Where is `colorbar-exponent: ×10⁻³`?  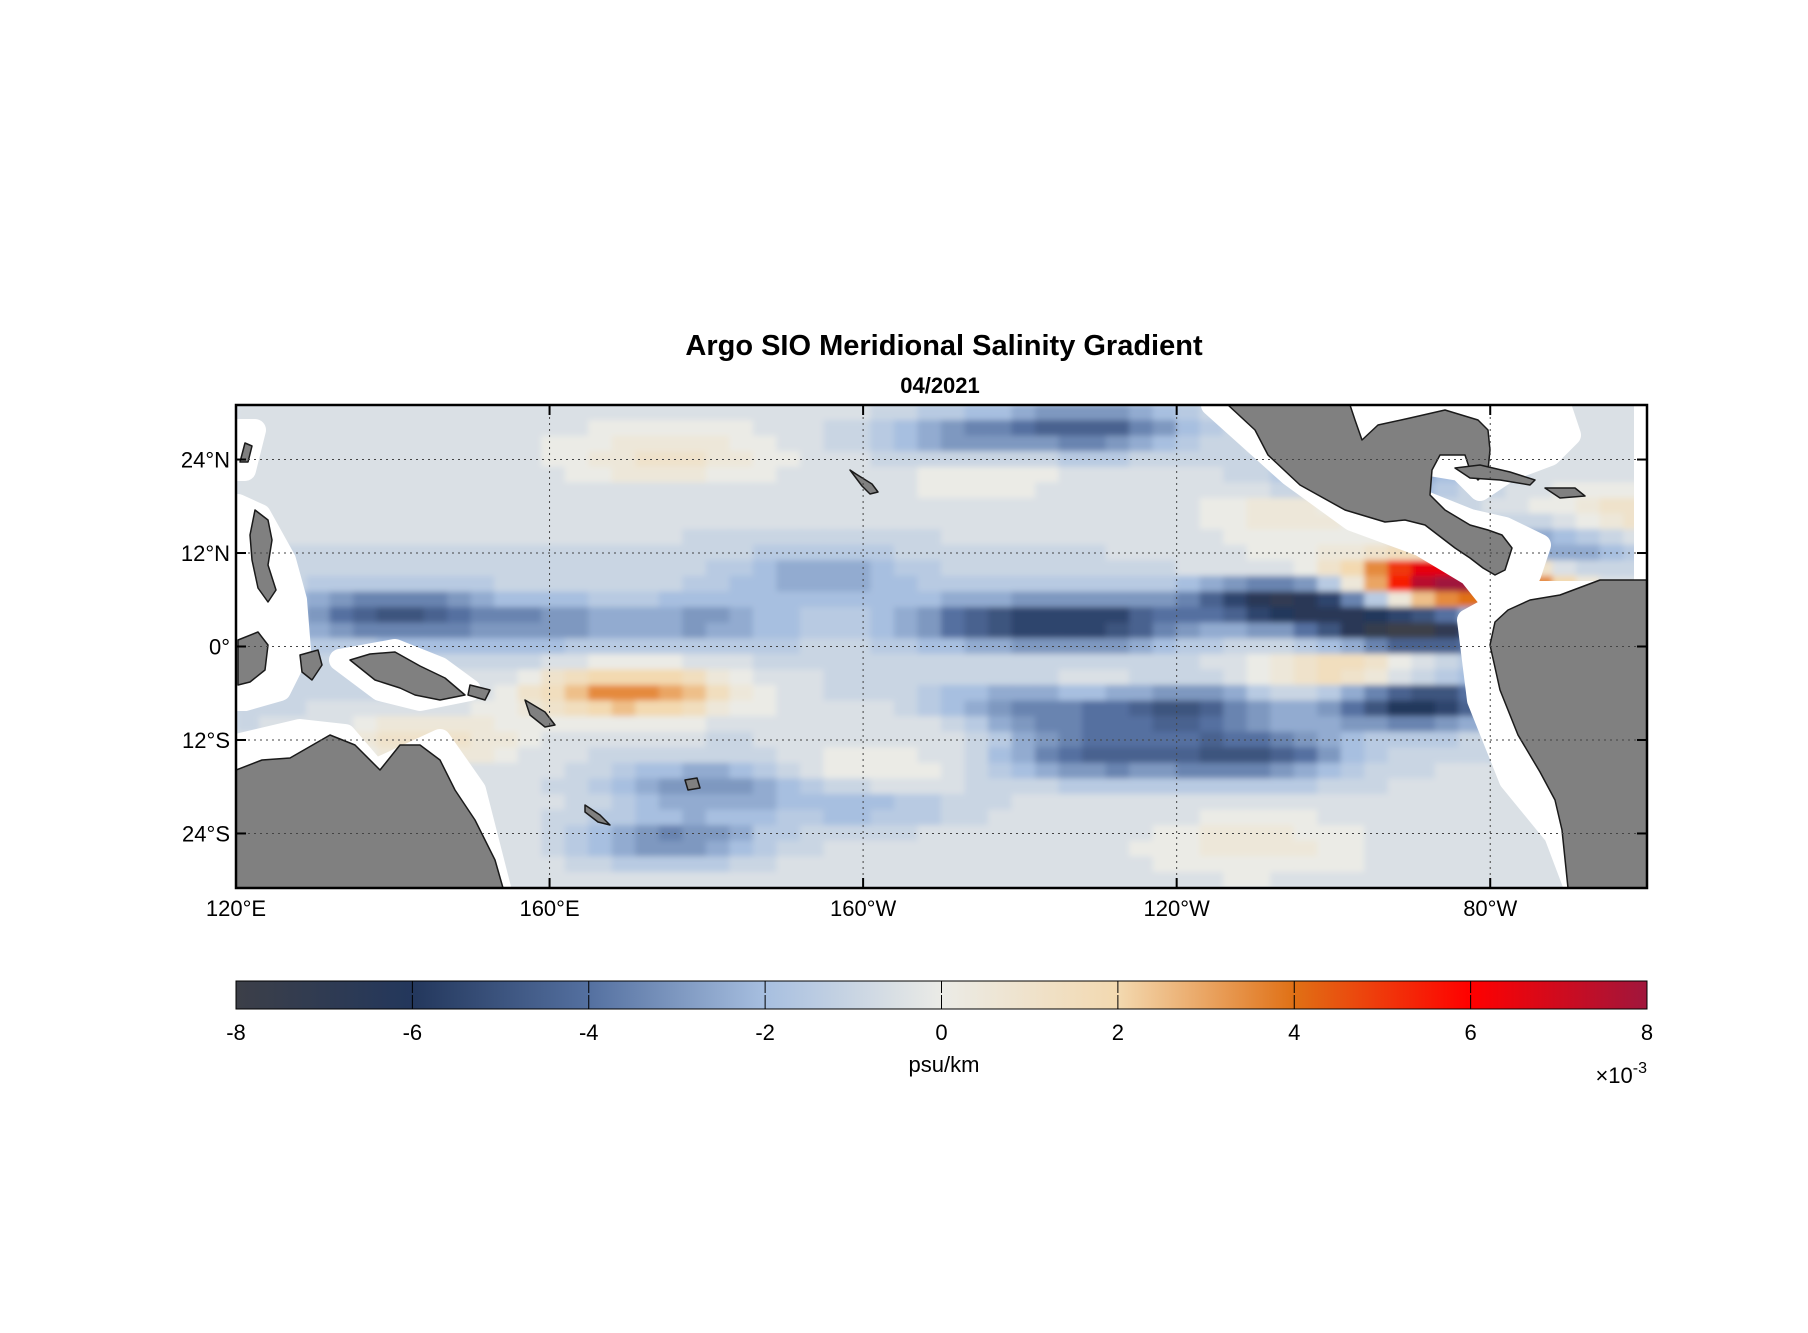
colorbar-exponent: ×10⁻³ is located at coordinates (1621, 1074).